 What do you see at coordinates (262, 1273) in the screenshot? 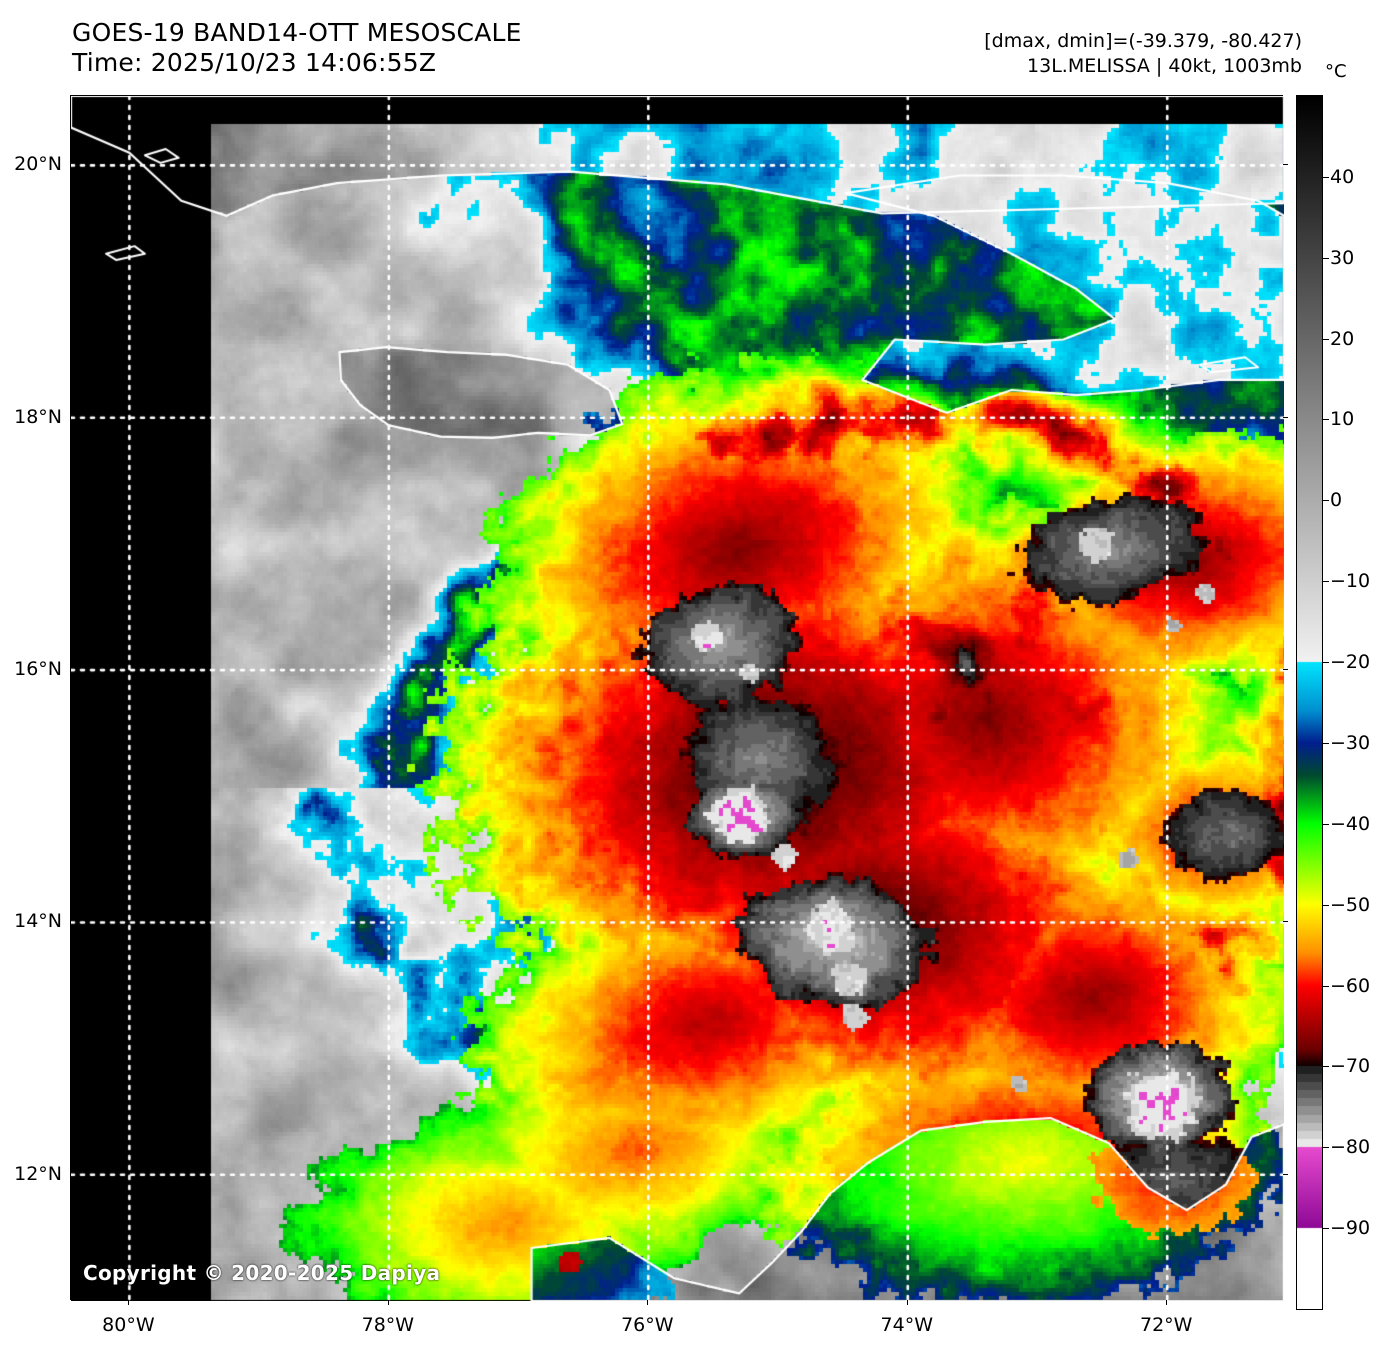
I see `copyright-label: Copyright © 2020-2025 Dapiya` at bounding box center [262, 1273].